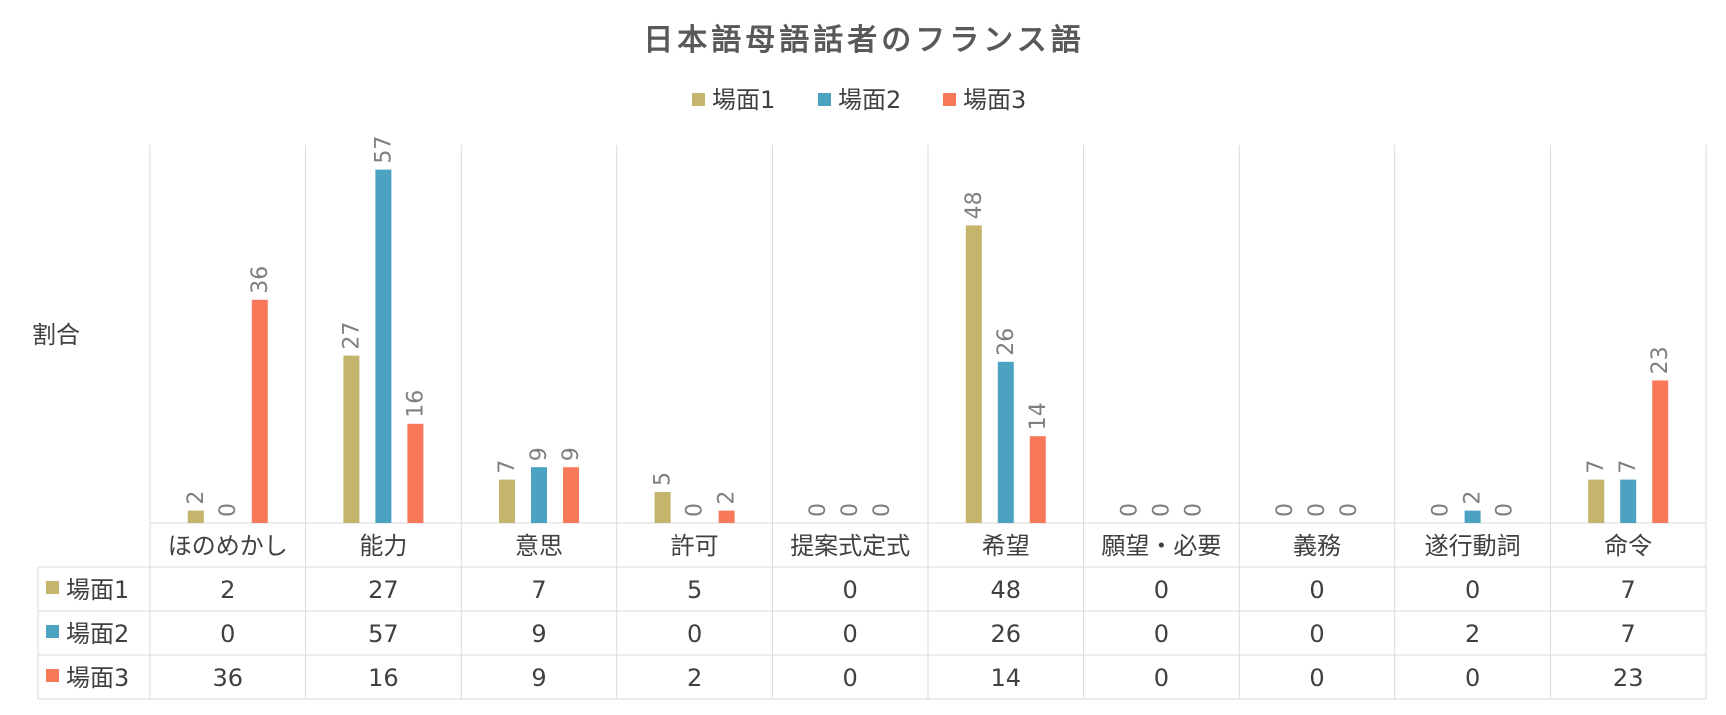 Image resolution: width=1726 pixels, height=715 pixels. What do you see at coordinates (863, 40) in the screenshot?
I see `chart-title: 日本語母語話者のフランス語` at bounding box center [863, 40].